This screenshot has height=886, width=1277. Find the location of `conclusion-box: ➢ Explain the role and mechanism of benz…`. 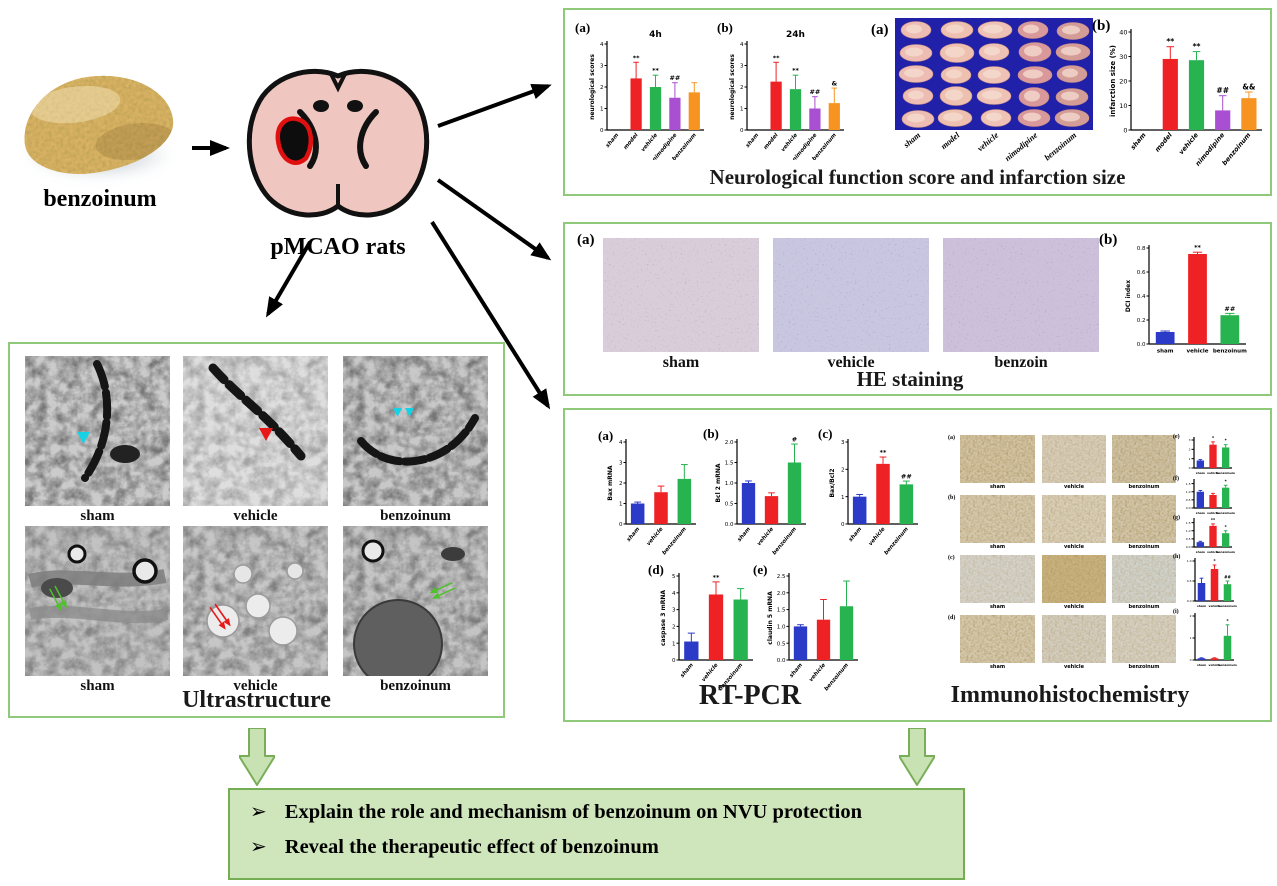

conclusion-box: ➢ Explain the role and mechanism of benz… is located at coordinates (596, 834).